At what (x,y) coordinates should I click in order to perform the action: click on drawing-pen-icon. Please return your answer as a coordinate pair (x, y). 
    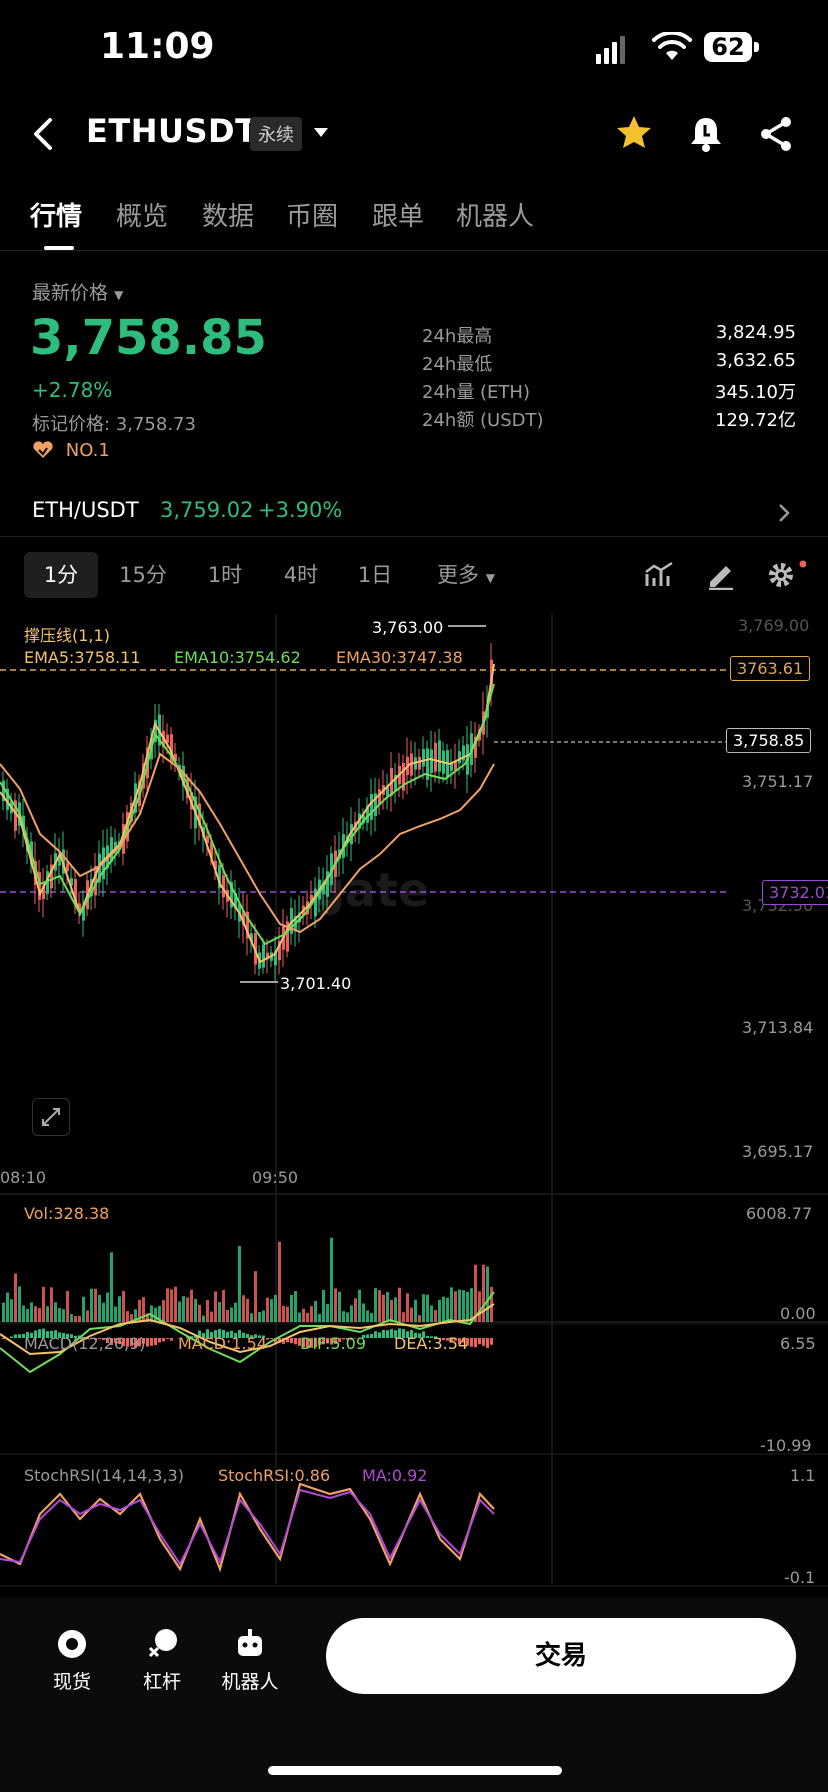
    Looking at the image, I should click on (721, 575).